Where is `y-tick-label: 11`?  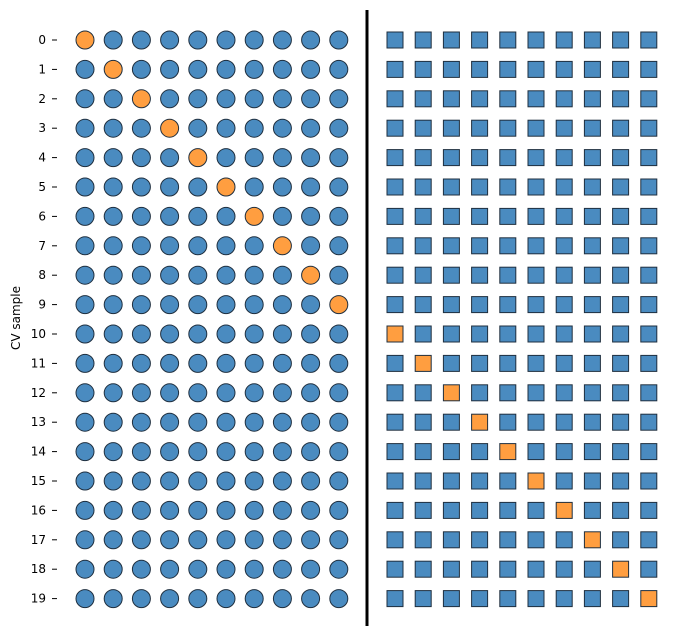 y-tick-label: 11 is located at coordinates (38, 363).